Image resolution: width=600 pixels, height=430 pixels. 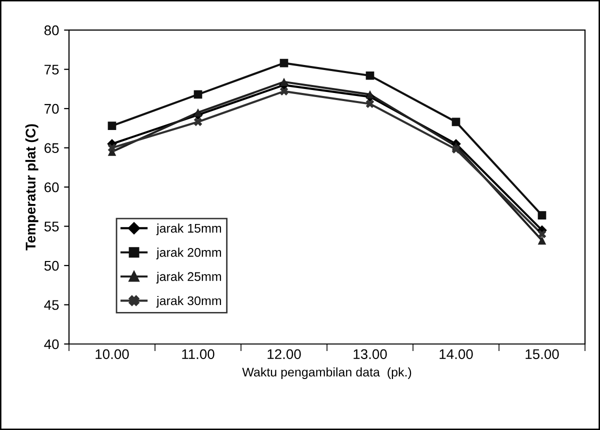 I want to click on x-tick-label: 10.00, so click(x=112, y=354).